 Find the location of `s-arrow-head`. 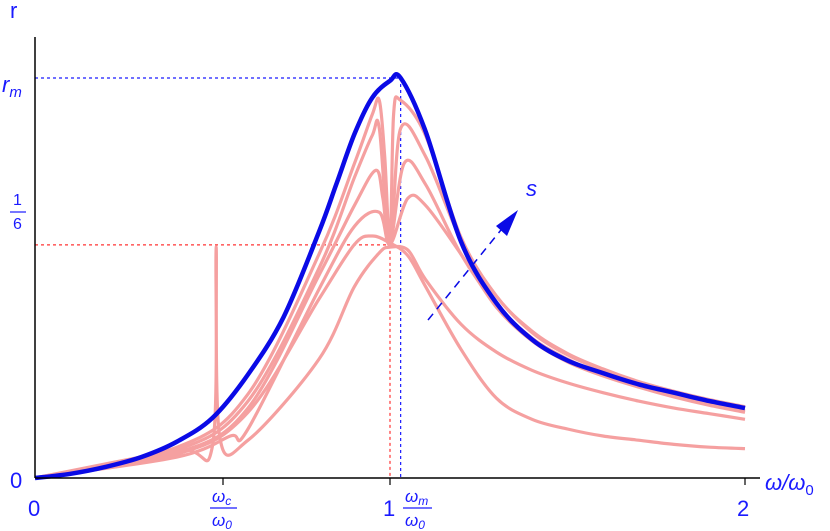

s-arrow-head is located at coordinates (507, 223).